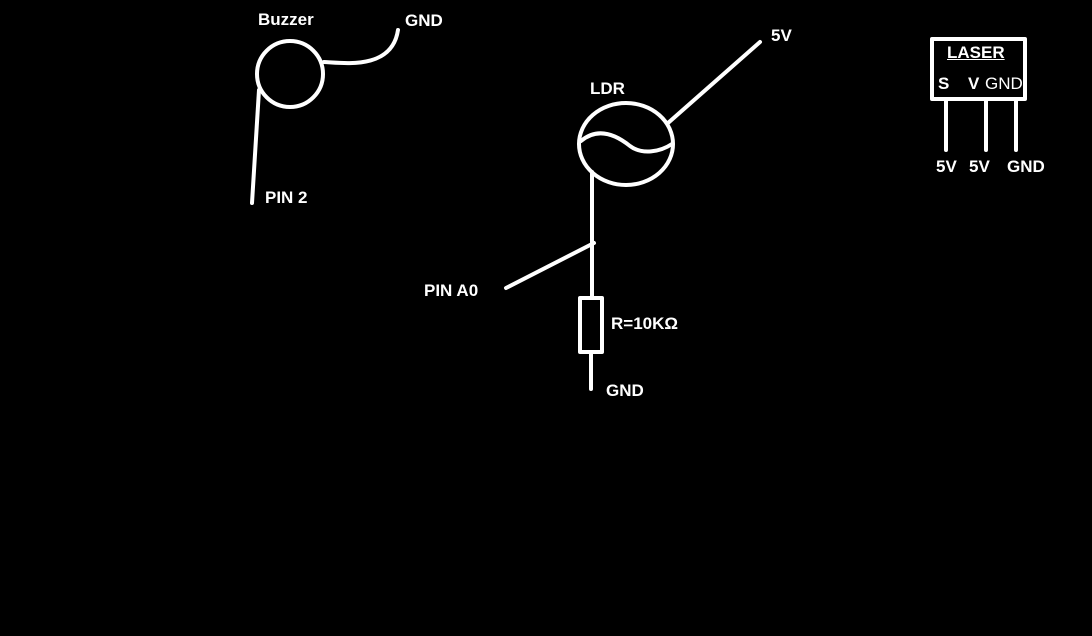 Image resolution: width=1092 pixels, height=636 pixels. I want to click on resistor-symbol, so click(591, 325).